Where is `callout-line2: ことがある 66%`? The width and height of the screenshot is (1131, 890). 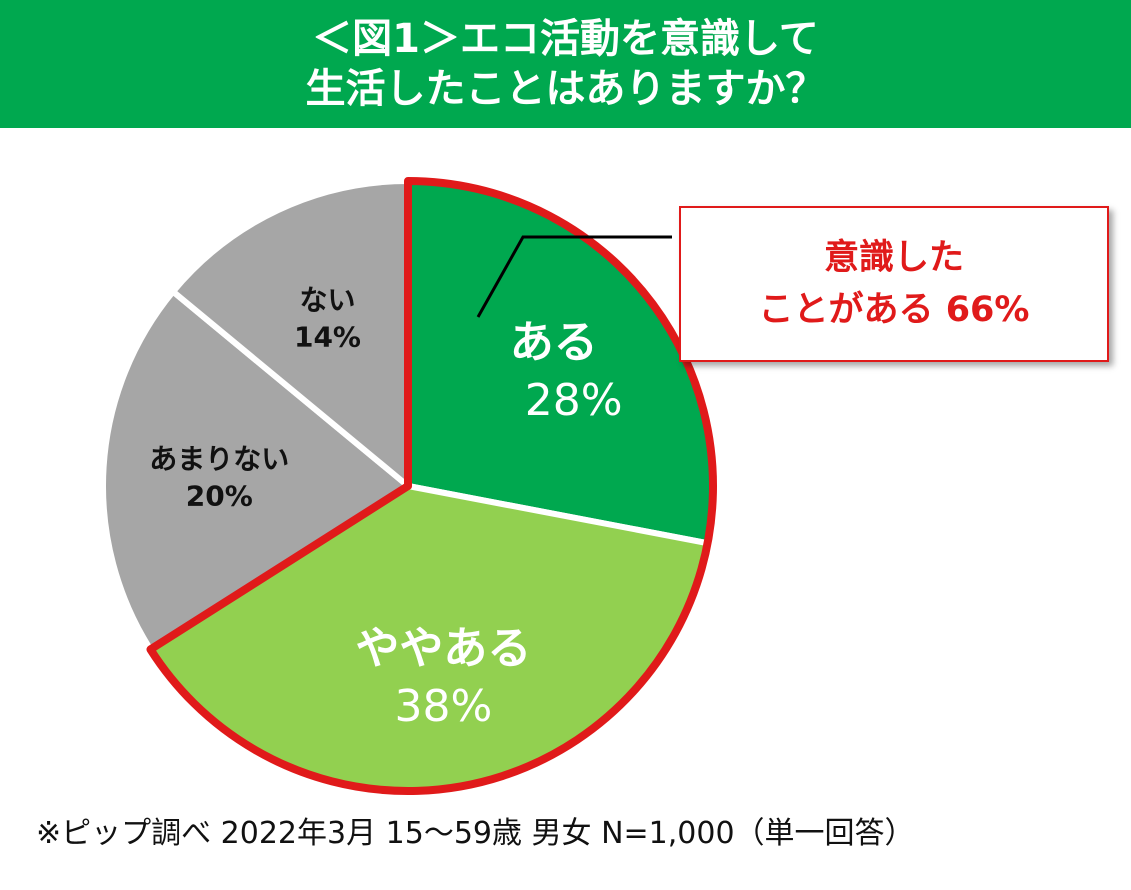
callout-line2: ことがある 66% is located at coordinates (894, 310).